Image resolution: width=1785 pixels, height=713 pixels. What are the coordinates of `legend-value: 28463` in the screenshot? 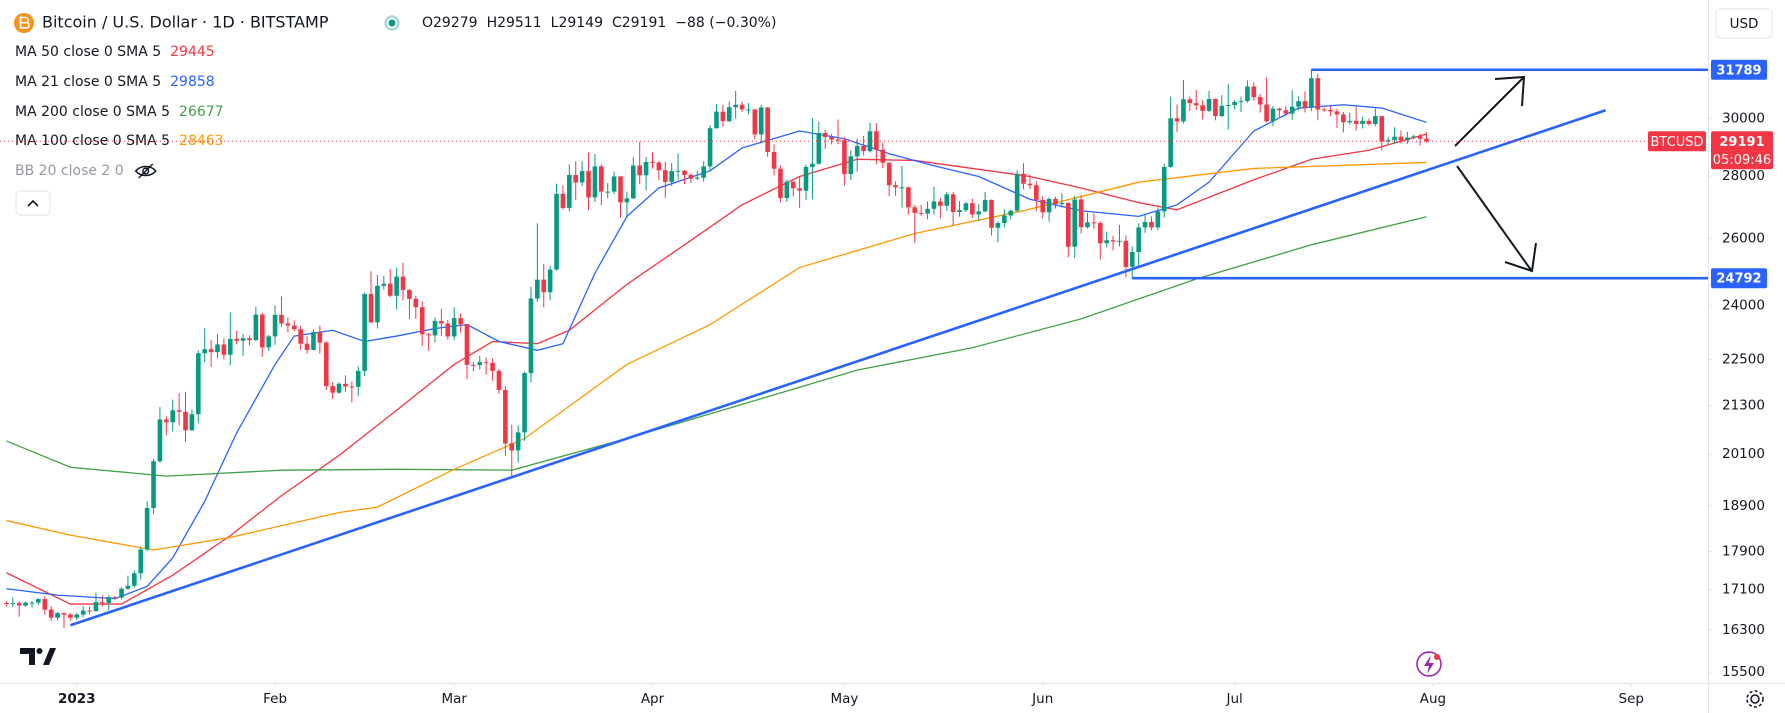 It's located at (201, 141).